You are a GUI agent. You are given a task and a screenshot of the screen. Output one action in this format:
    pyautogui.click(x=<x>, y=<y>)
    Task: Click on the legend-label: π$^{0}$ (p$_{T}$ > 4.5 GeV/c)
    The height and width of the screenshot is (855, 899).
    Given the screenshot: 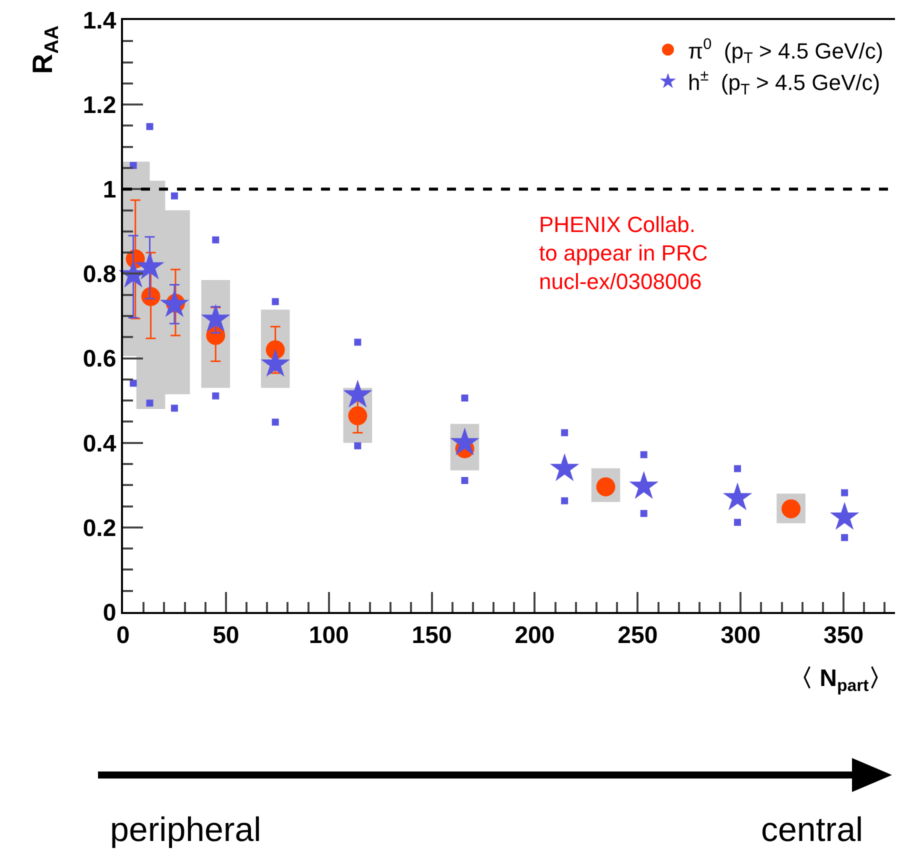 What is the action you would take?
    pyautogui.click(x=786, y=51)
    